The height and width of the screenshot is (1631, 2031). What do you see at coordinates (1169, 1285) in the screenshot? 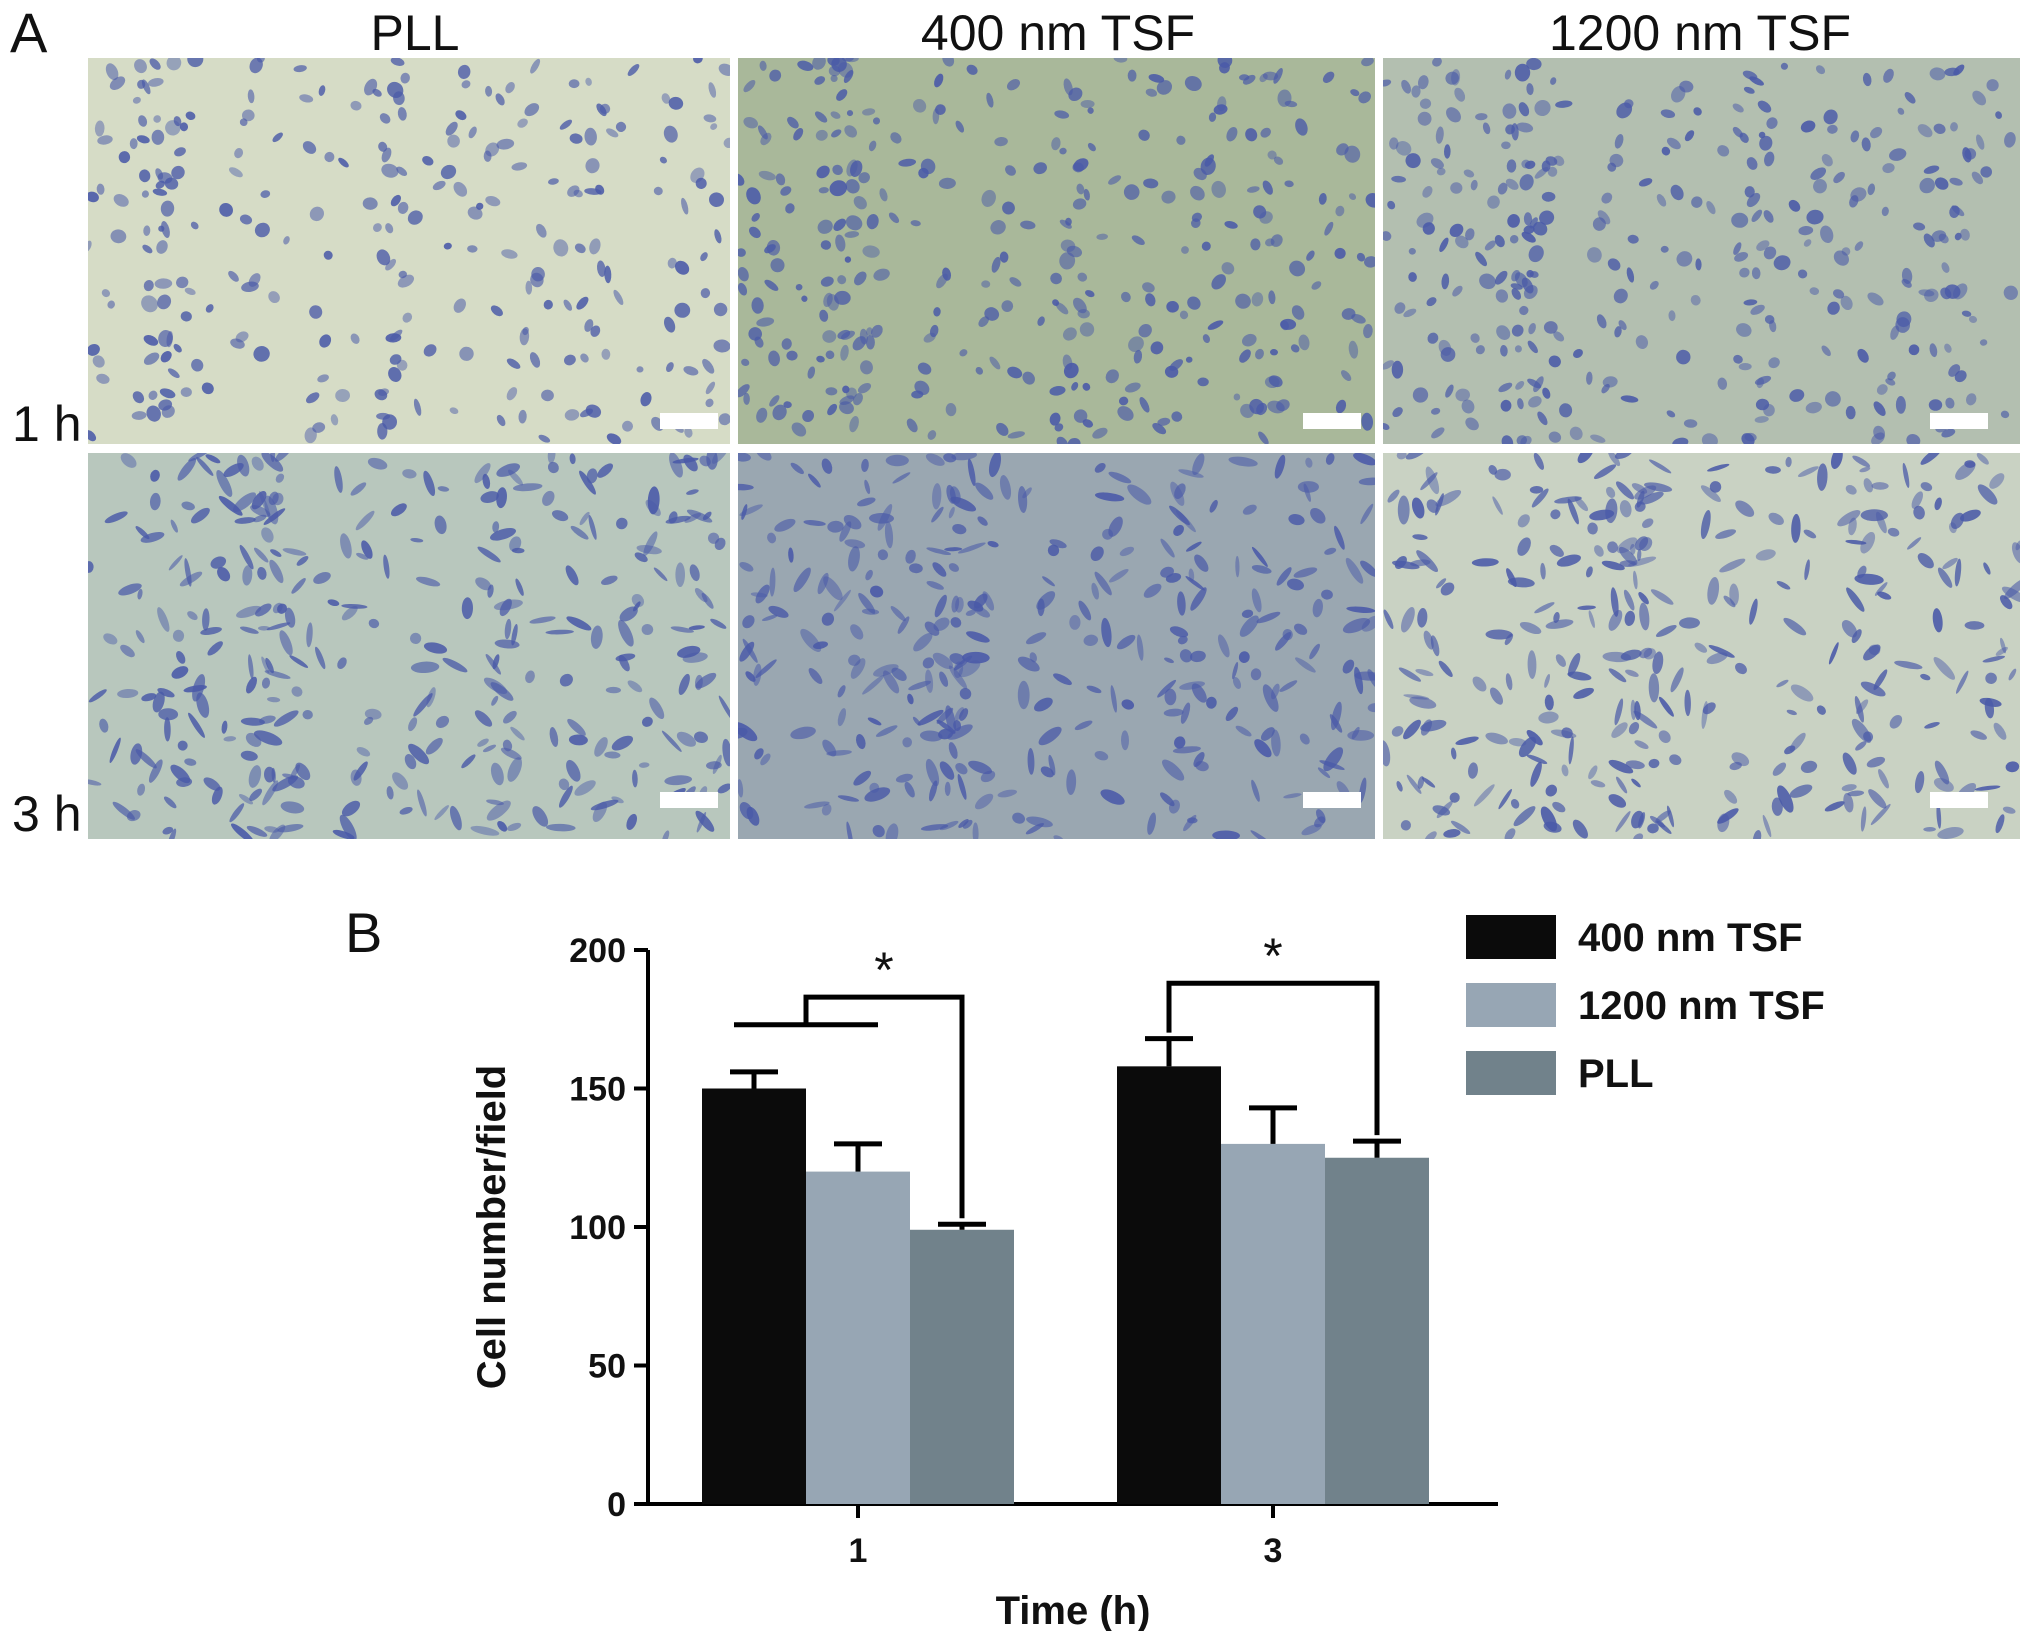
I see `bar` at bounding box center [1169, 1285].